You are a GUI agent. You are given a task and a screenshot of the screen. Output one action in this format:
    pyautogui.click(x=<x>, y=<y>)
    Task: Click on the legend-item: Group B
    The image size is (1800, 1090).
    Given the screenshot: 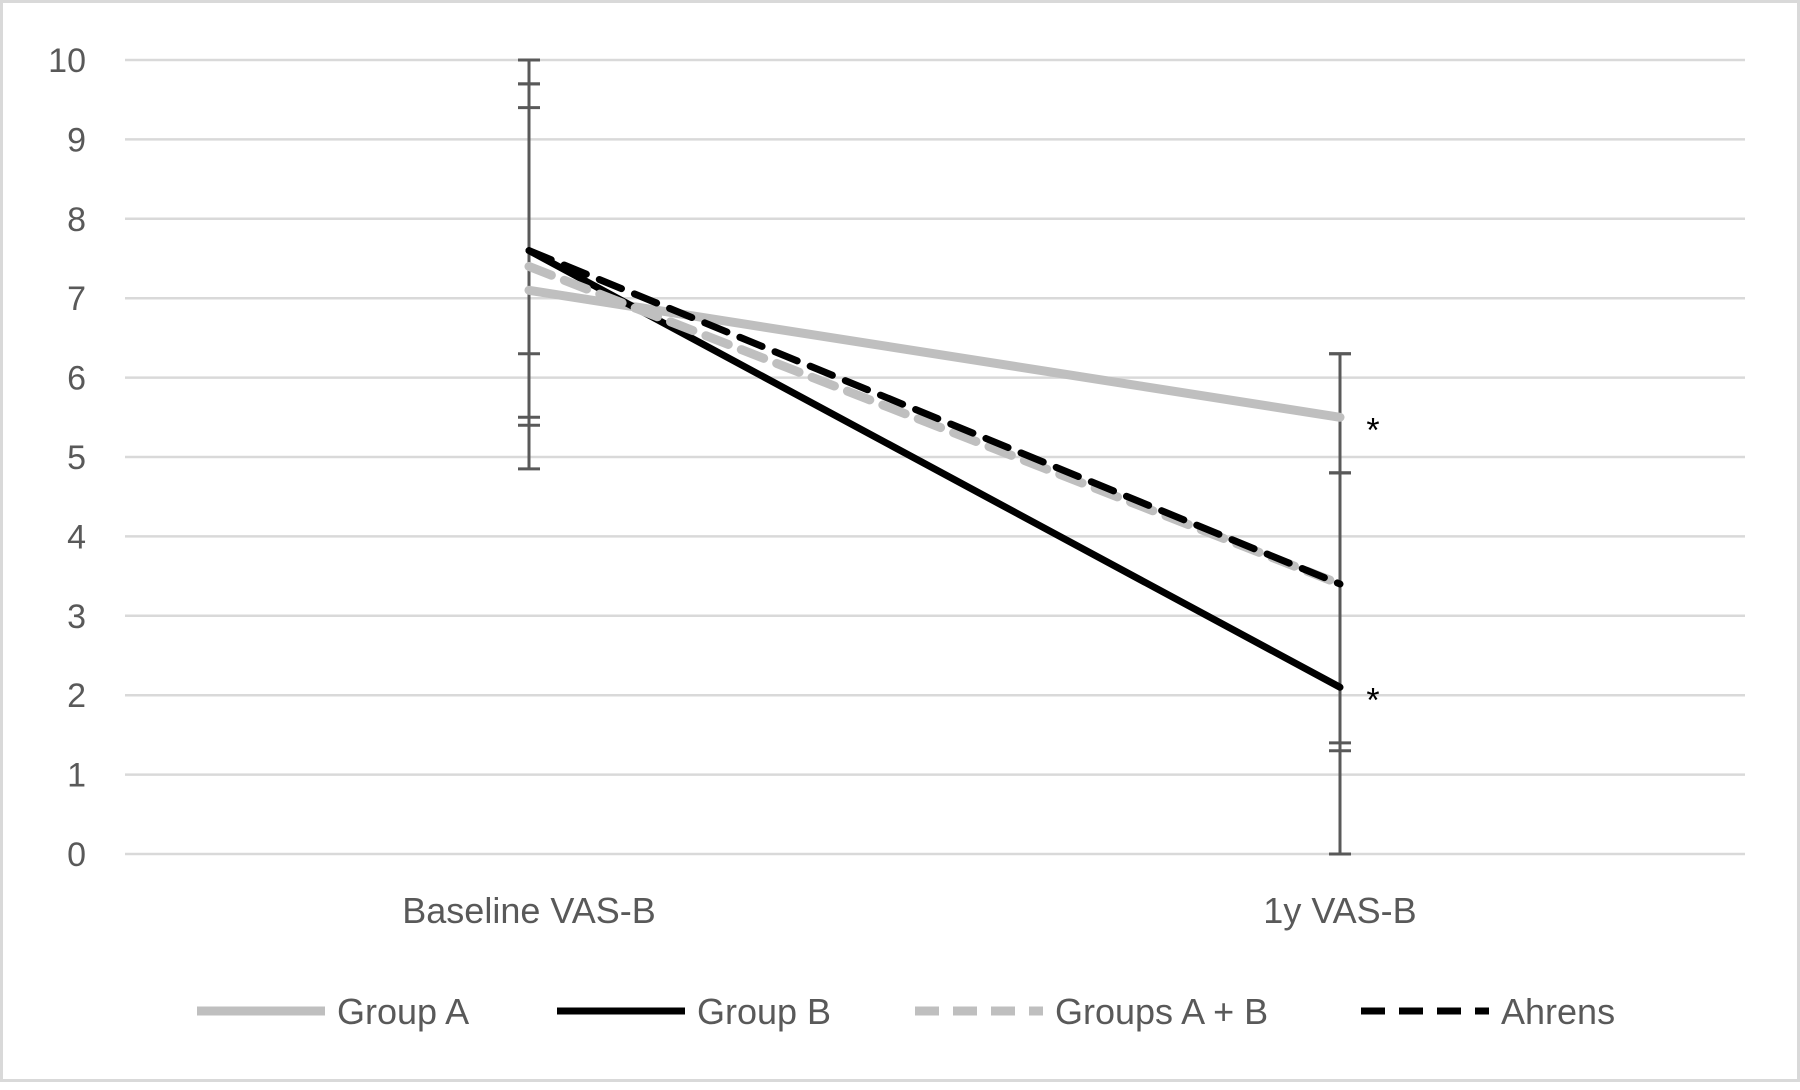 What is the action you would take?
    pyautogui.click(x=694, y=1011)
    